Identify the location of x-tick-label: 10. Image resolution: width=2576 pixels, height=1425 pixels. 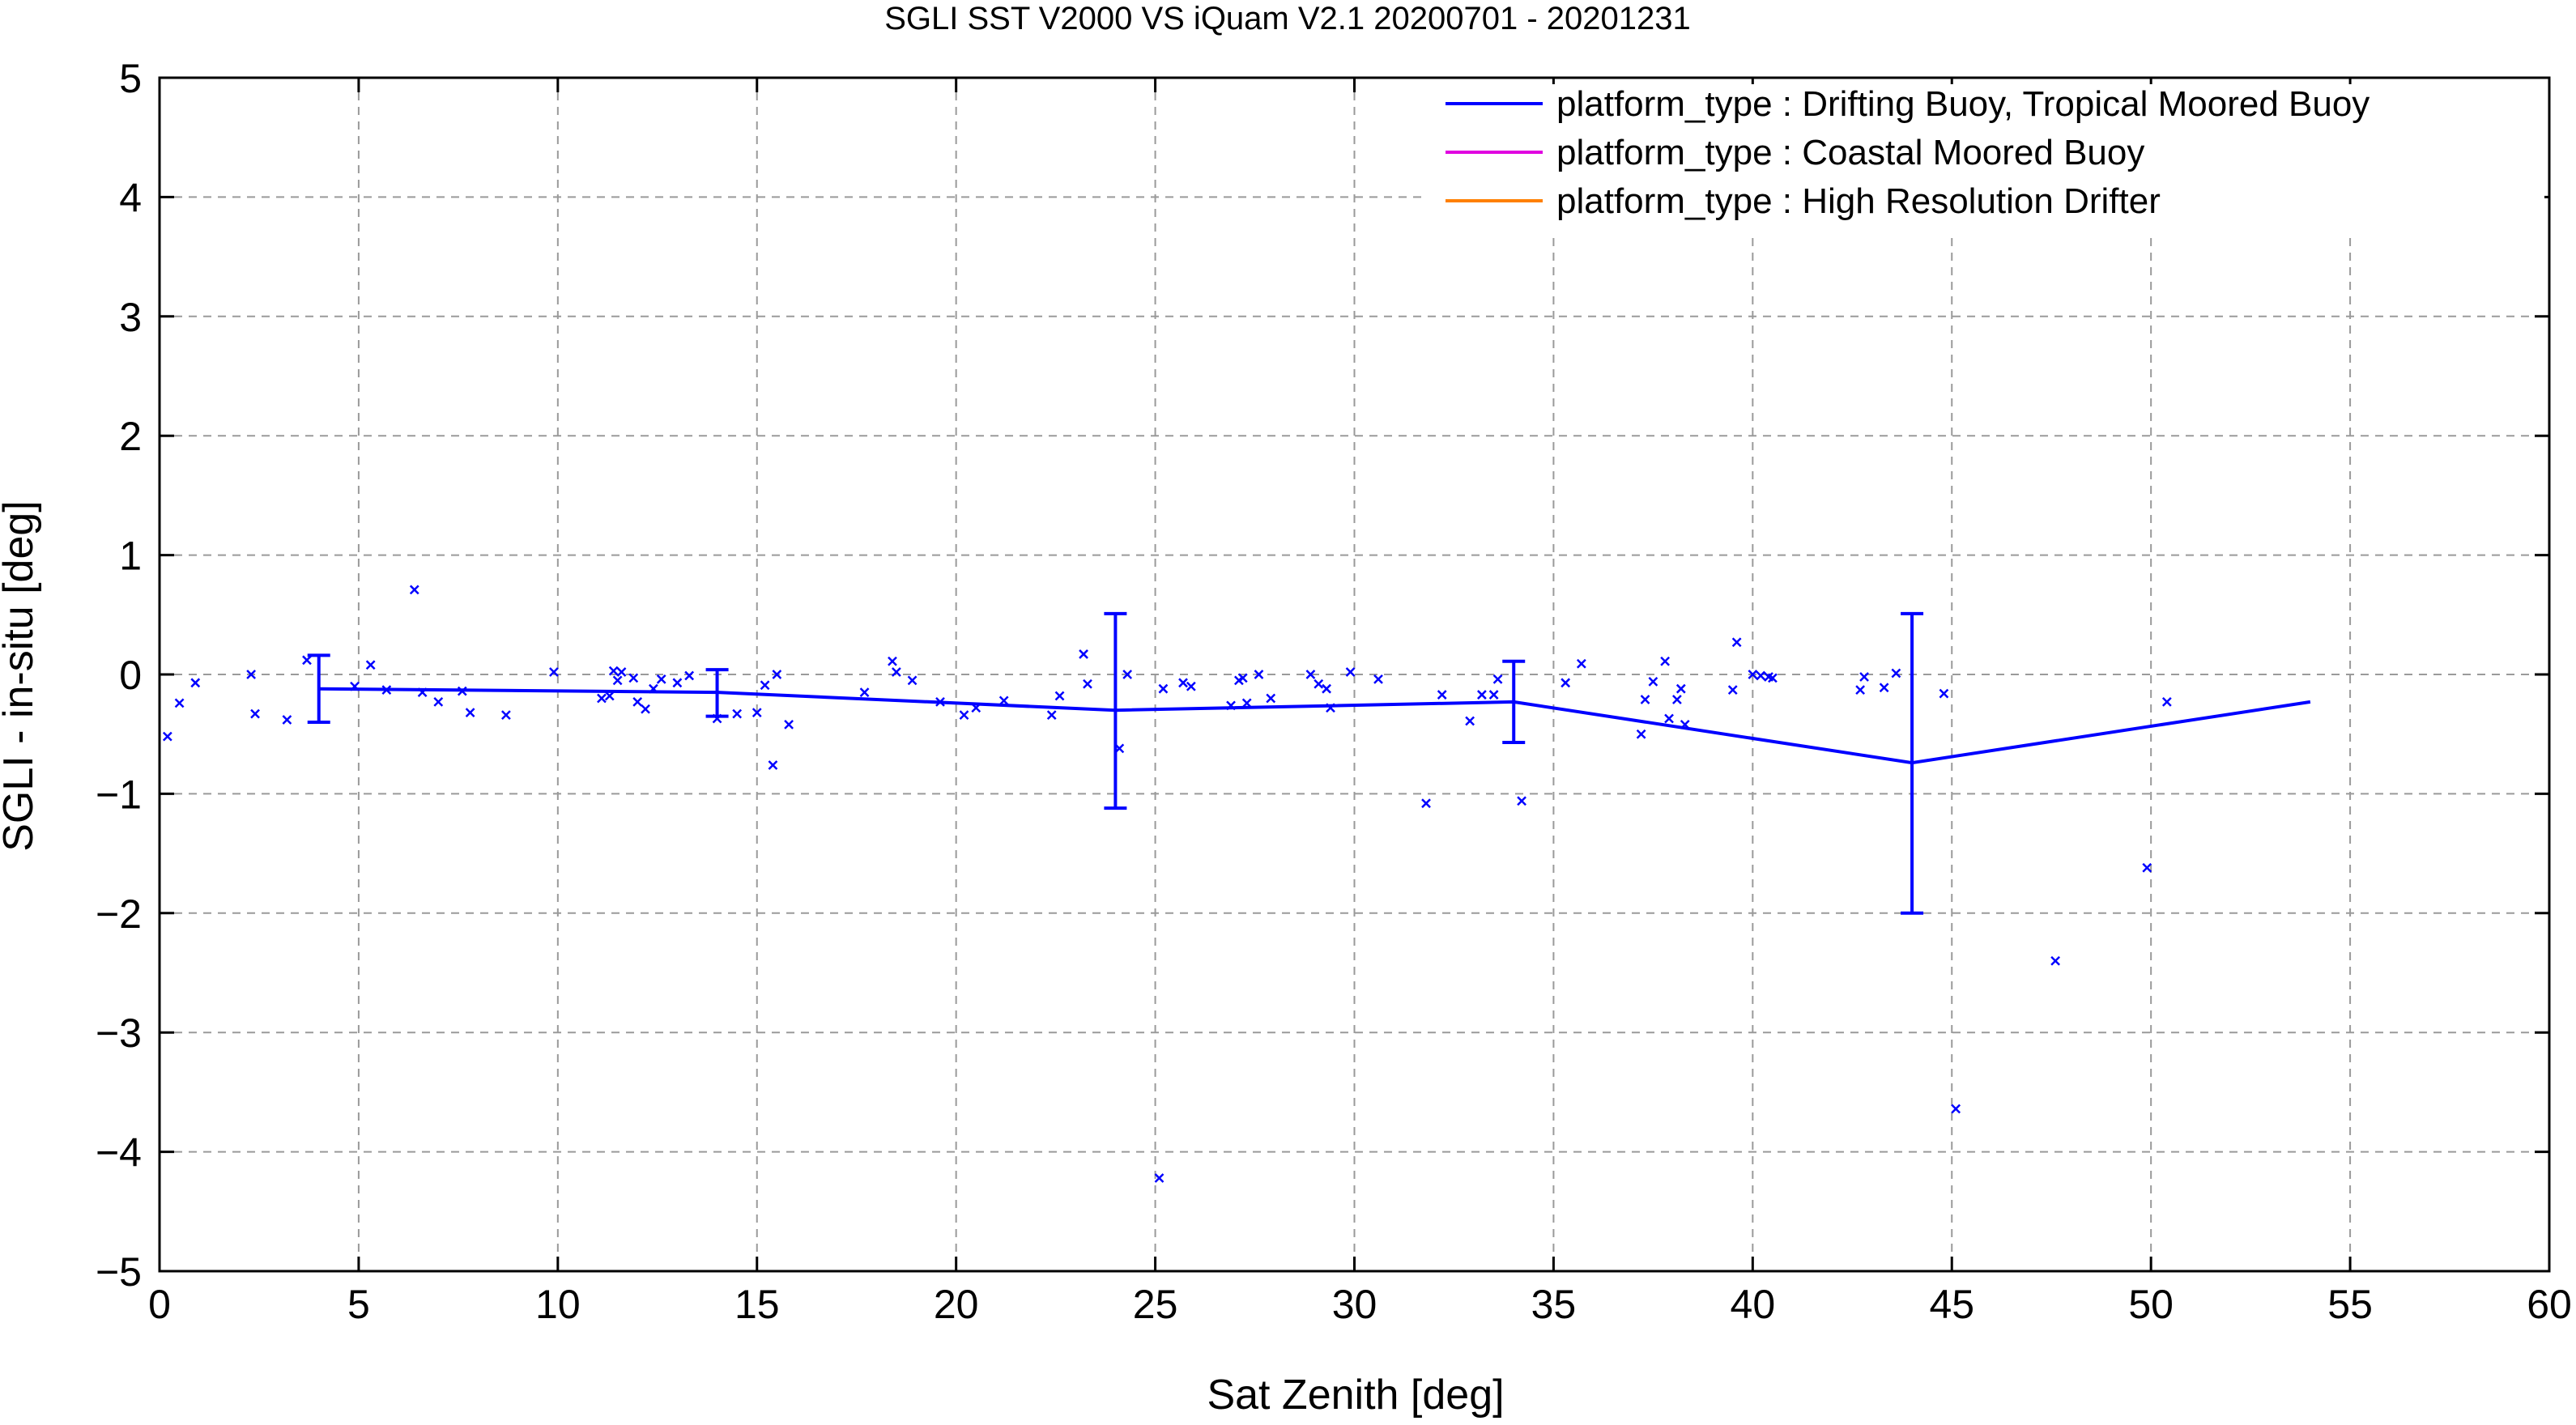
(558, 1304).